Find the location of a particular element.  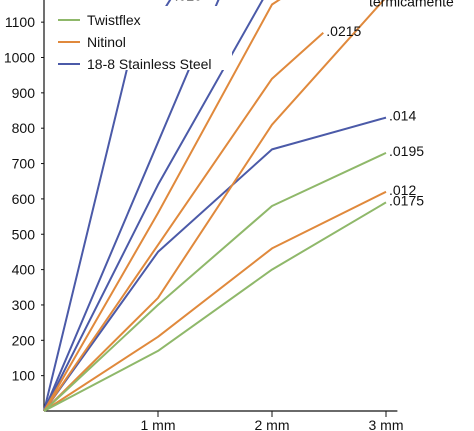

series-label: .0175 is located at coordinates (406, 200).